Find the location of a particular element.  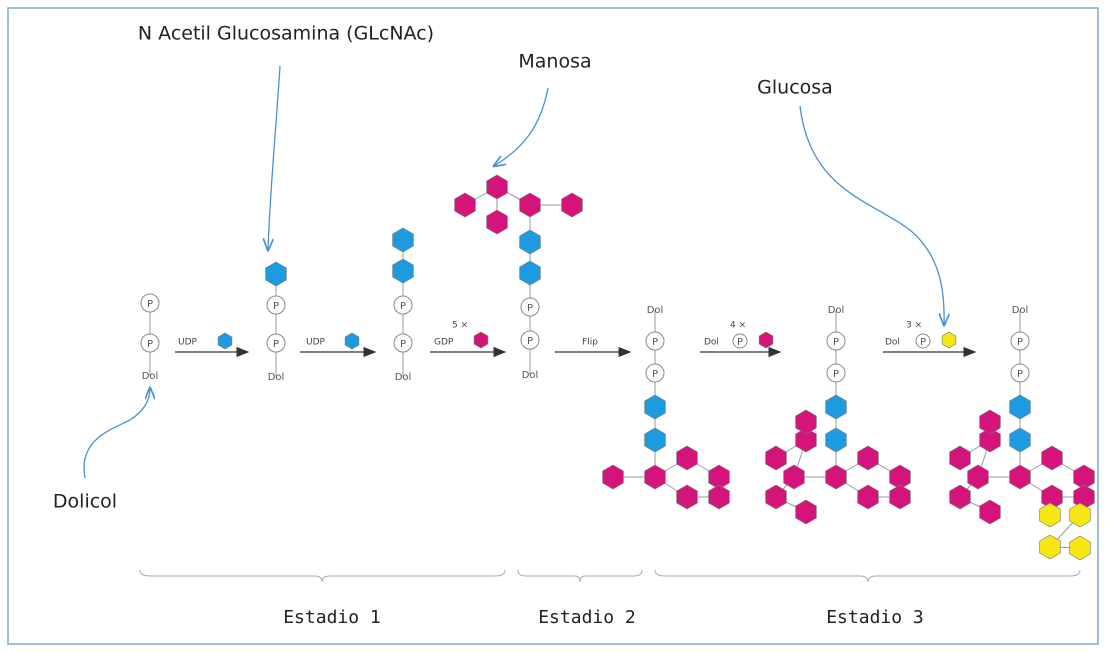

stage-label: Estadio 1 is located at coordinates (332, 617).